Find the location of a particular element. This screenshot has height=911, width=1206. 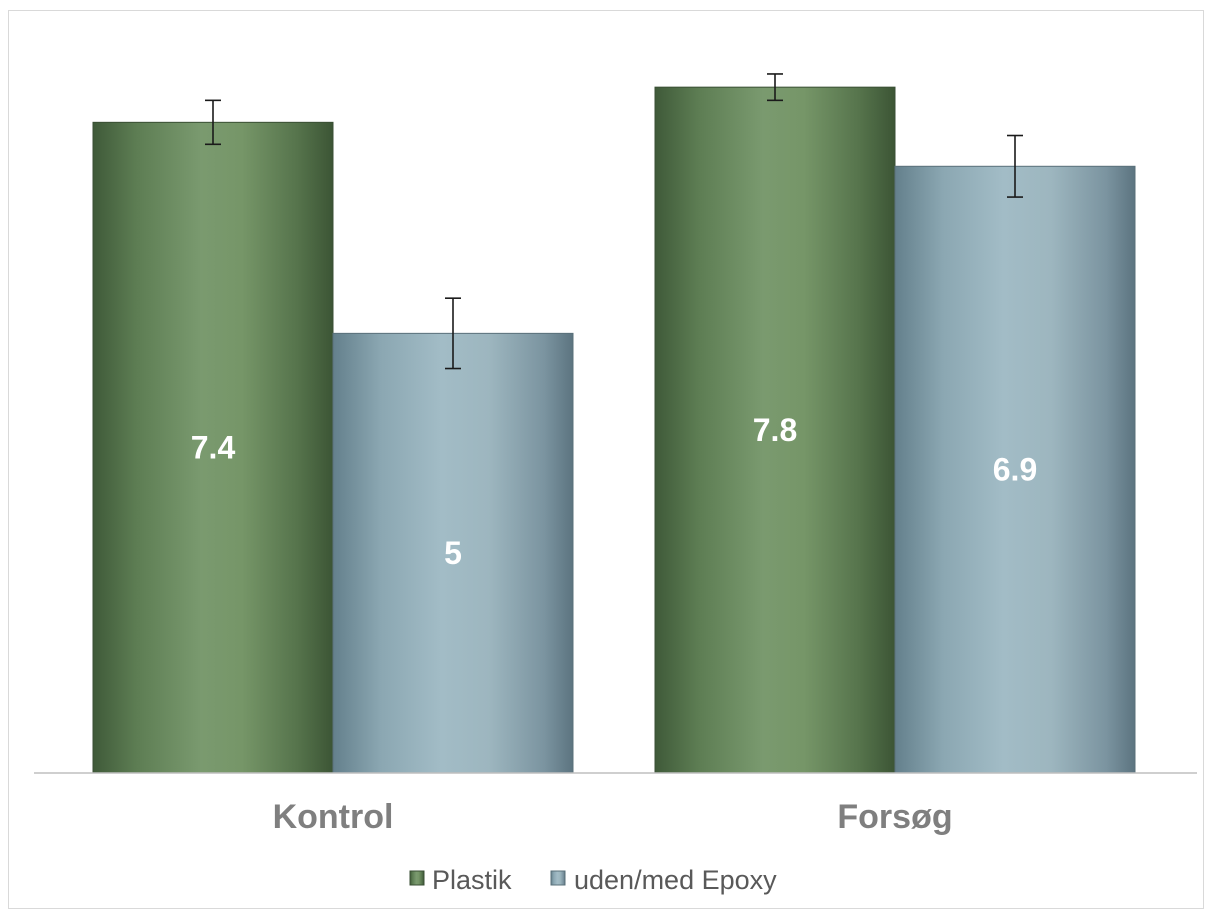

legend: Plastik uden/med Epoxy is located at coordinates (593, 880).